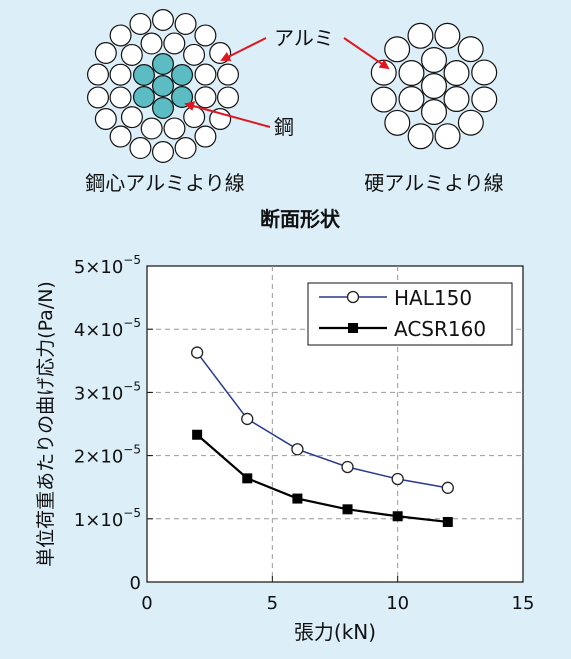  I want to click on acsr-caption: 鋼心アルミより線, so click(164, 183).